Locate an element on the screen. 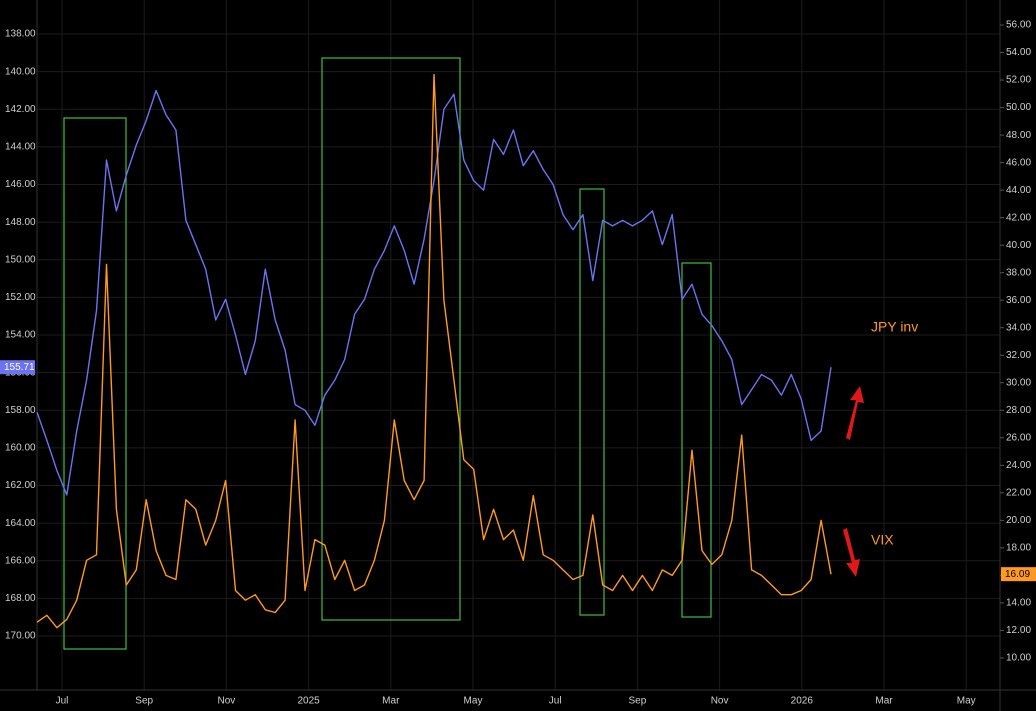  y-tick-label: 170.00 is located at coordinates (20, 636).